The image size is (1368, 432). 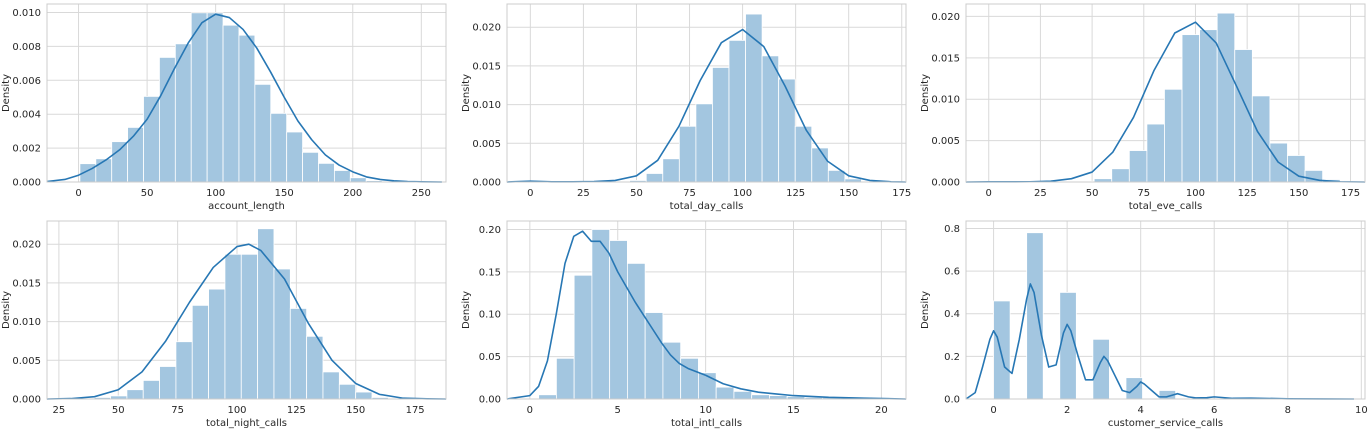 What do you see at coordinates (421, 193) in the screenshot?
I see `x-tick-label: 250` at bounding box center [421, 193].